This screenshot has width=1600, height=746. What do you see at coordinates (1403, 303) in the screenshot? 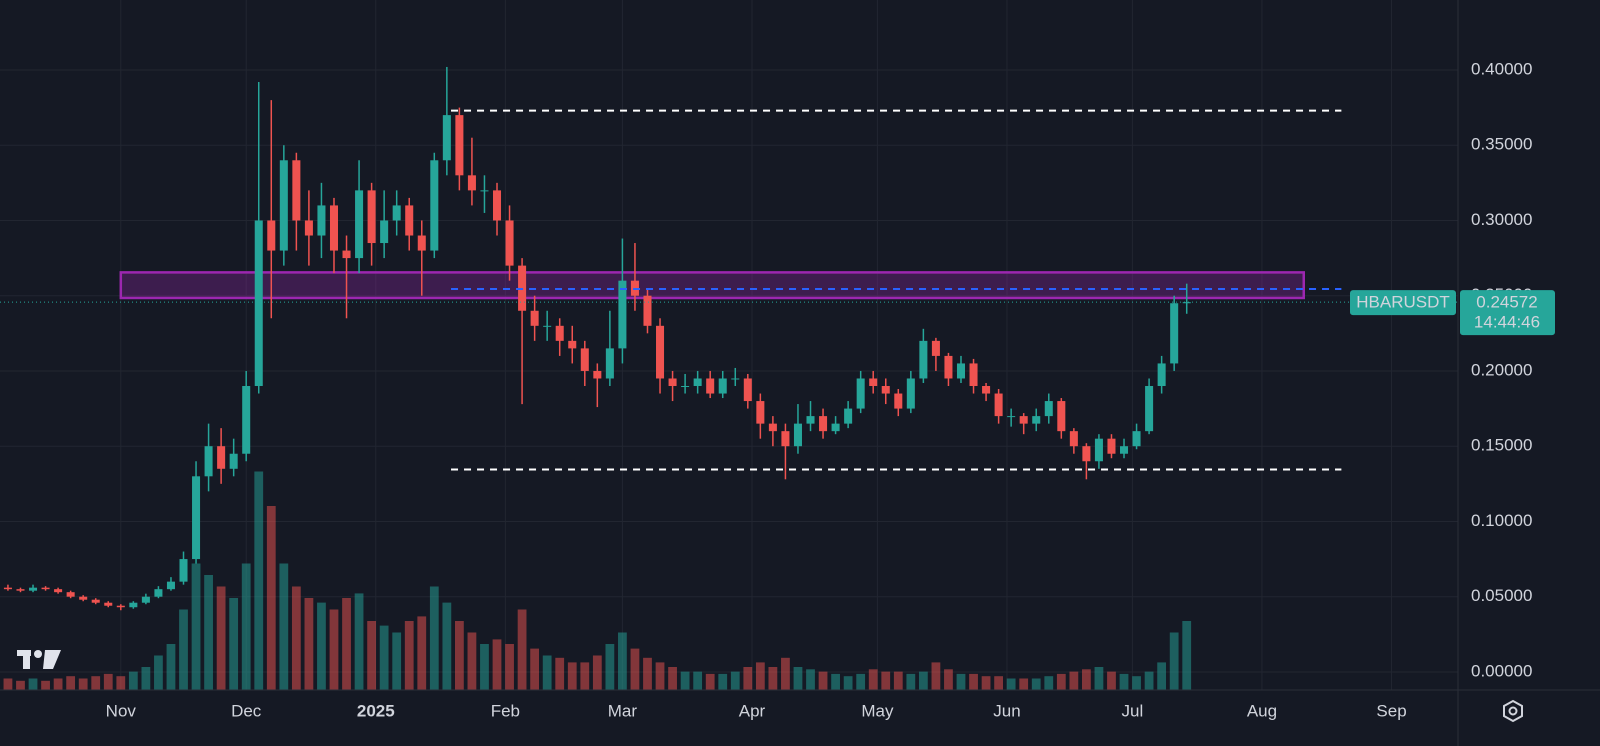
I see `symbol-badge` at bounding box center [1403, 303].